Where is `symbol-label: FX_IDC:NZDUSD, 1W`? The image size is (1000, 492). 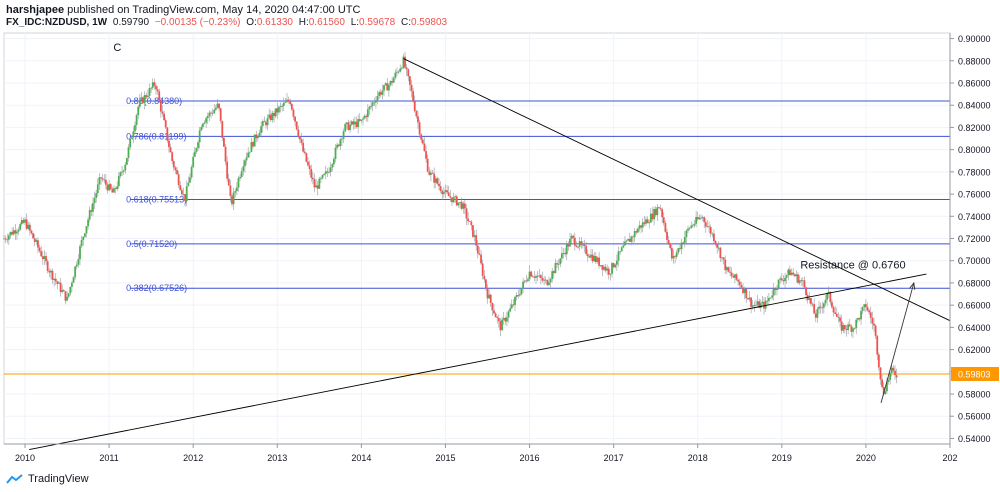
symbol-label: FX_IDC:NZDUSD, 1W is located at coordinates (57, 22).